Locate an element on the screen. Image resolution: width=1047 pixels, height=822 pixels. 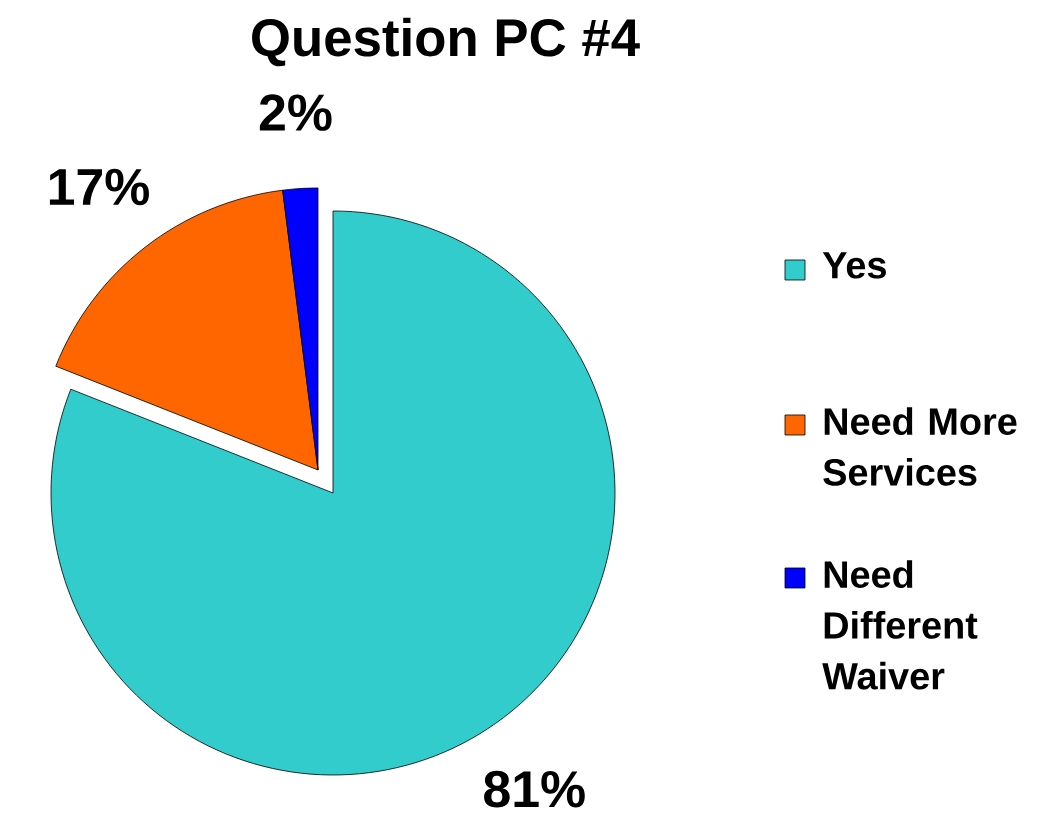
chart-title: Question PC #4 is located at coordinates (446, 42).